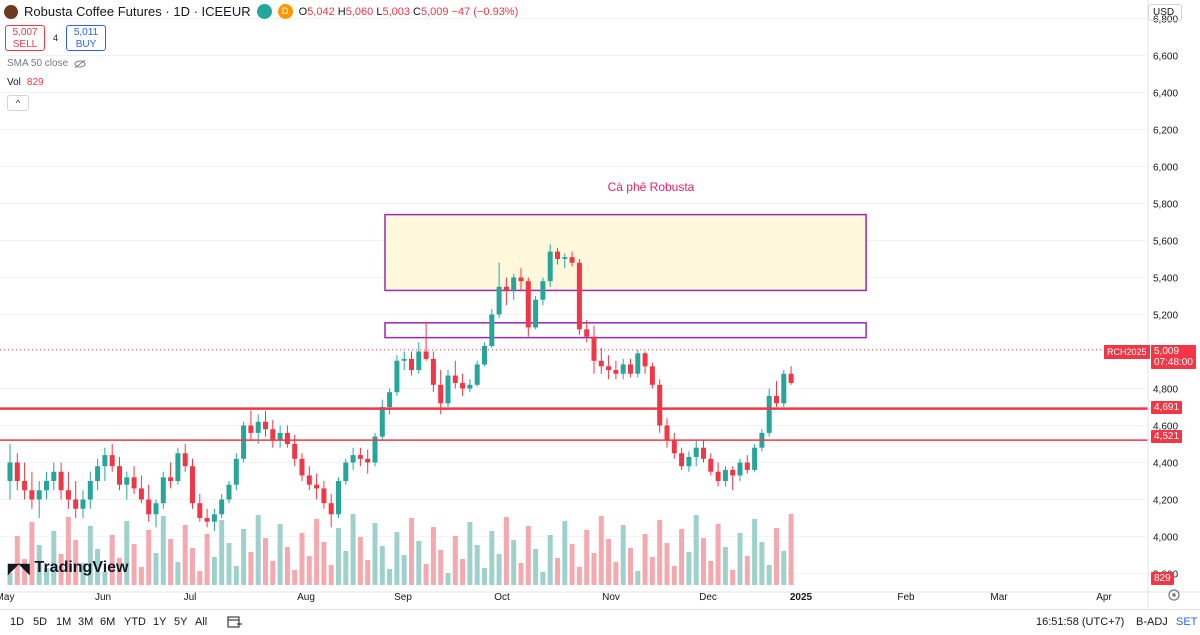 This screenshot has height=635, width=1200. What do you see at coordinates (1165, 538) in the screenshot?
I see `price-tick-label: 4,000` at bounding box center [1165, 538].